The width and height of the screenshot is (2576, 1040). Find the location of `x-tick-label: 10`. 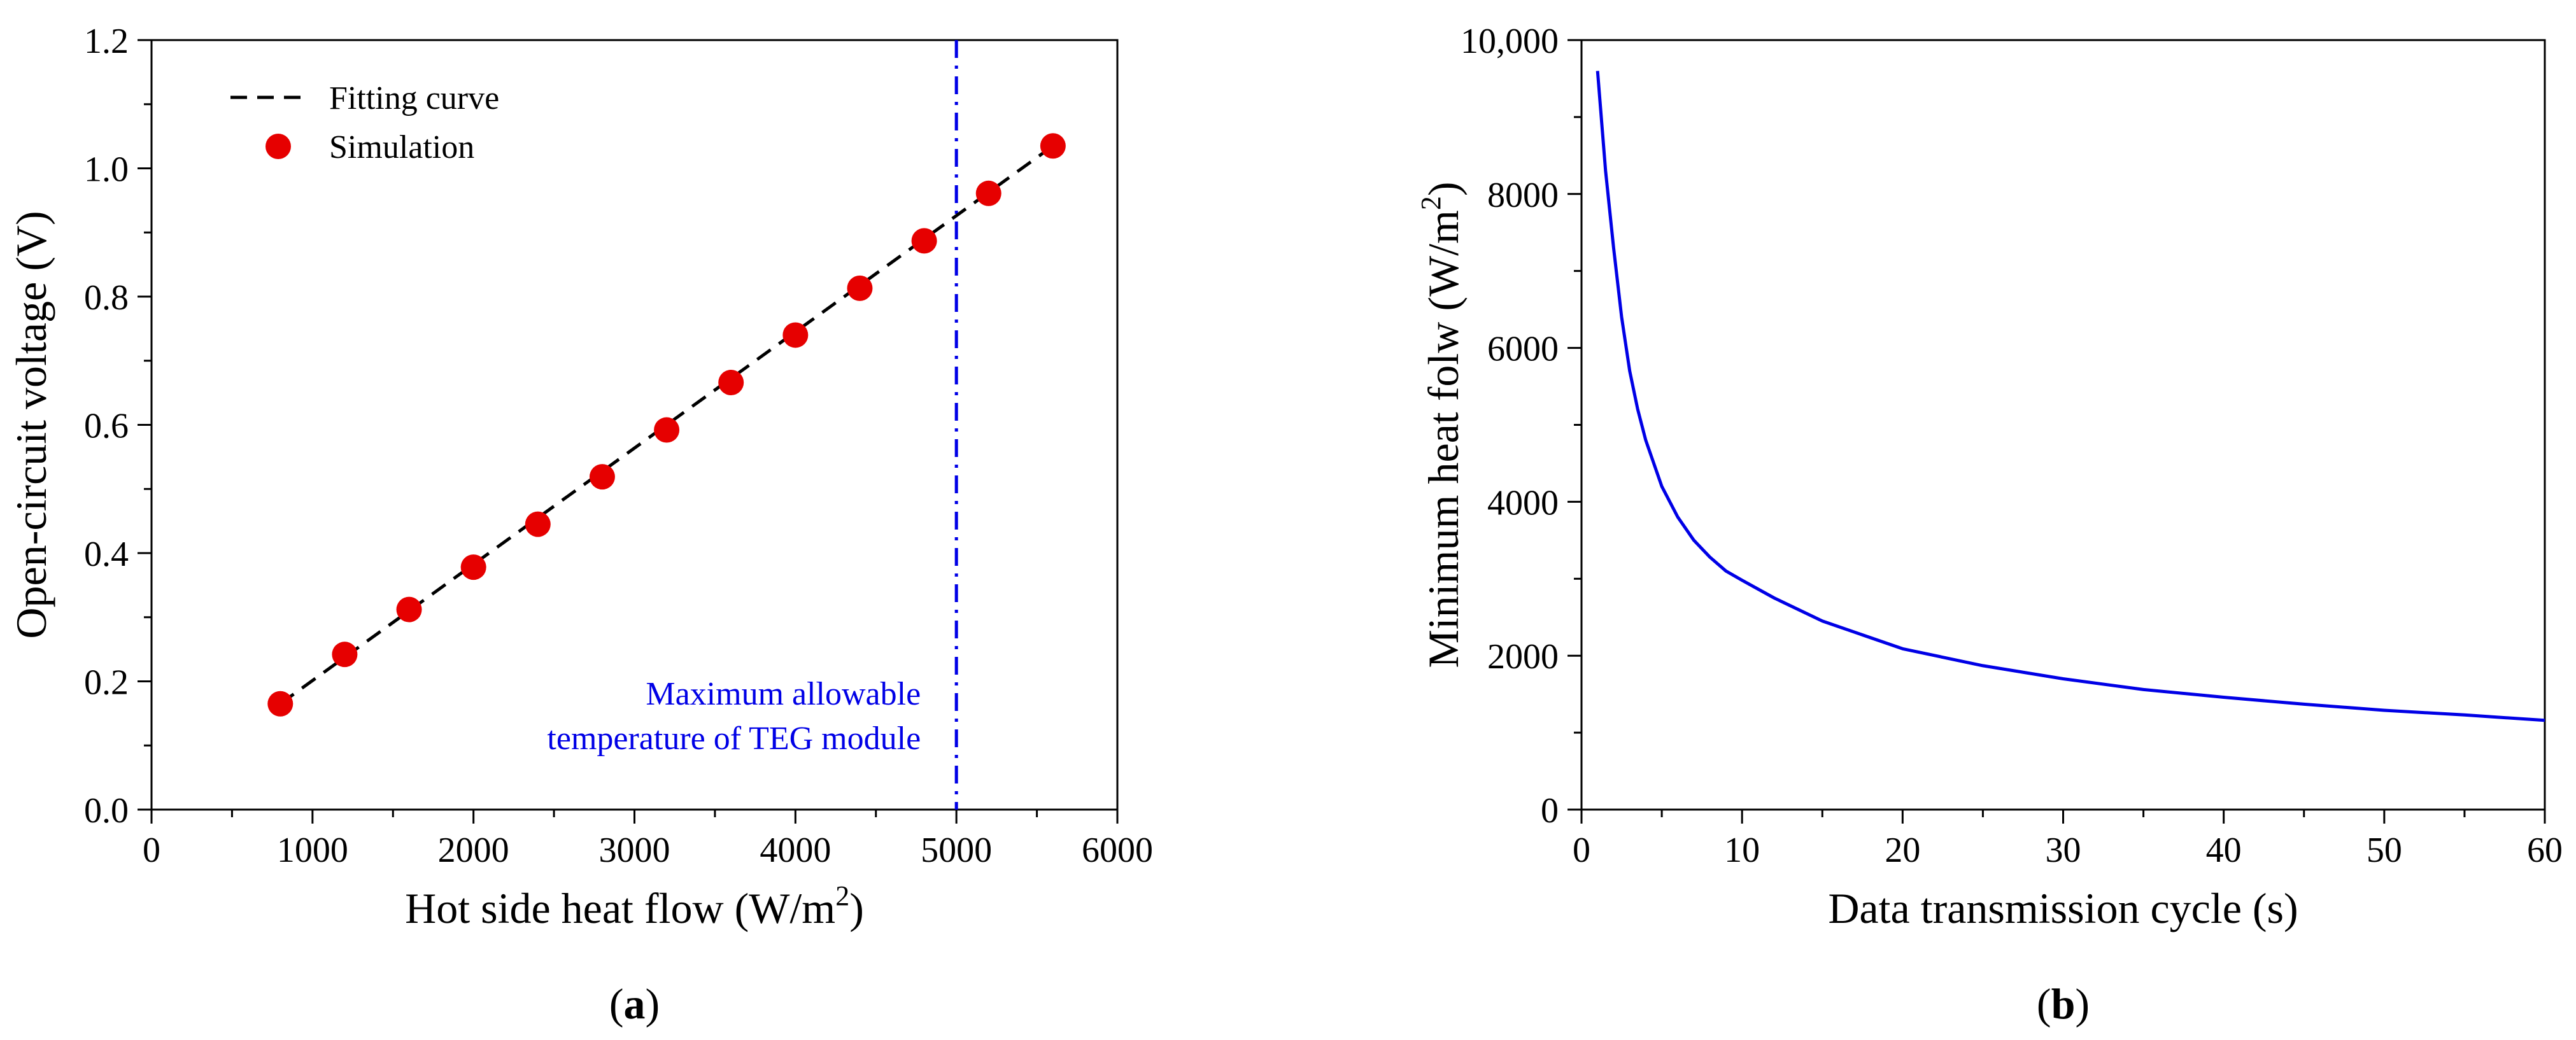

x-tick-label: 10 is located at coordinates (1742, 850).